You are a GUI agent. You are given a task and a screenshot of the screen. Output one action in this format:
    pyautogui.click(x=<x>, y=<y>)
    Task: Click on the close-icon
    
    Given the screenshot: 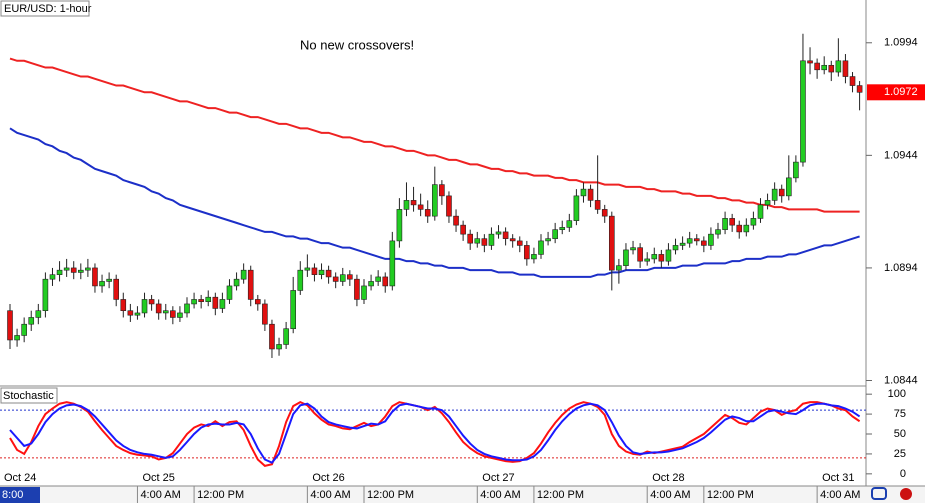 What is the action you would take?
    pyautogui.click(x=906, y=494)
    